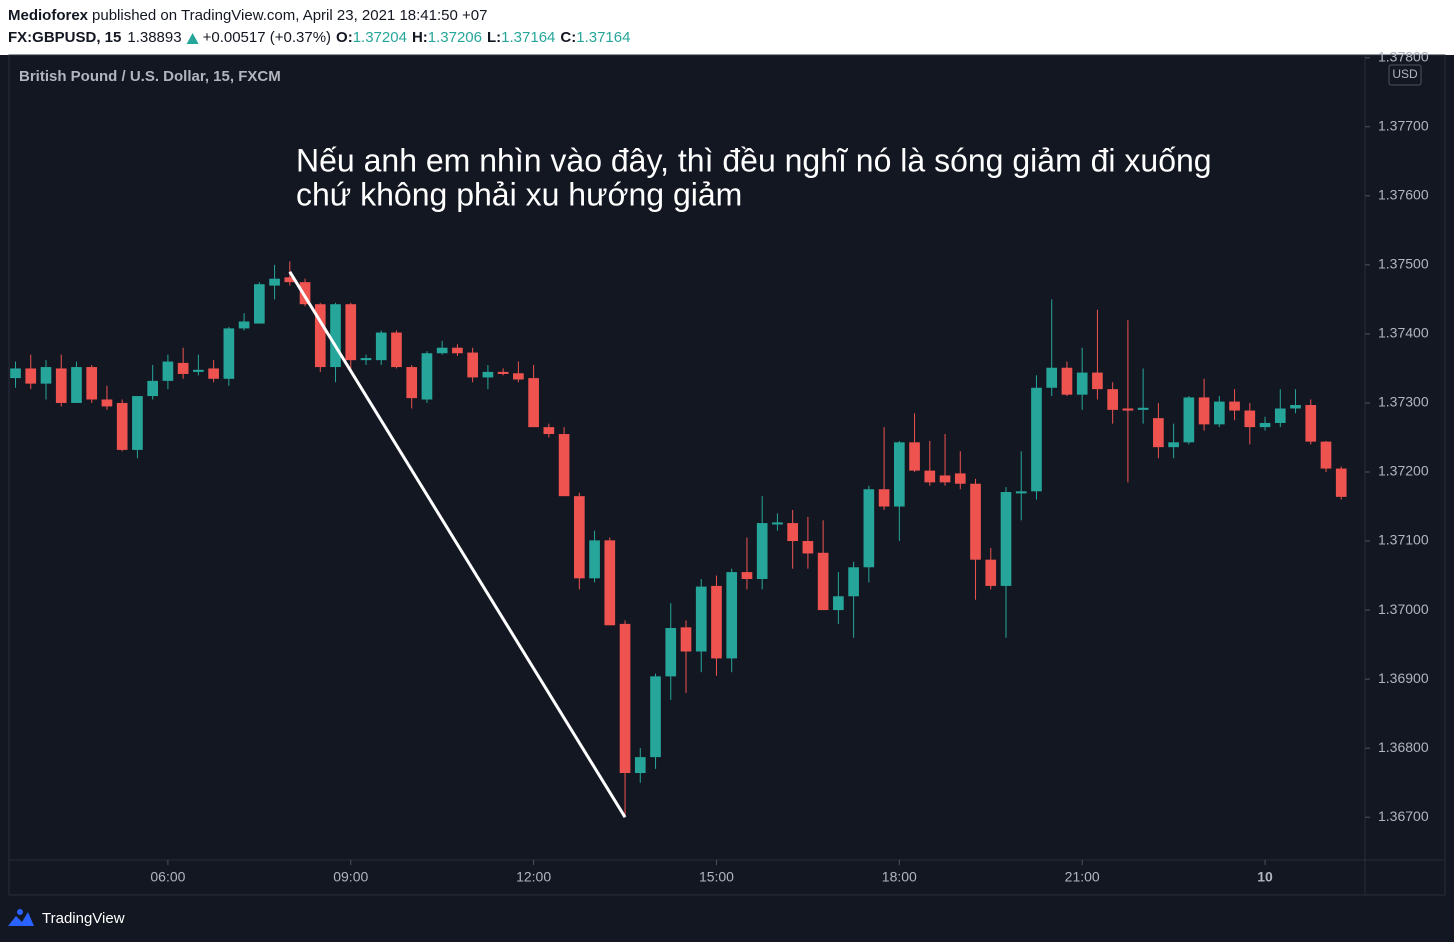 The image size is (1454, 942). What do you see at coordinates (1403, 56) in the screenshot?
I see `y-tick-label: 1.37800` at bounding box center [1403, 56].